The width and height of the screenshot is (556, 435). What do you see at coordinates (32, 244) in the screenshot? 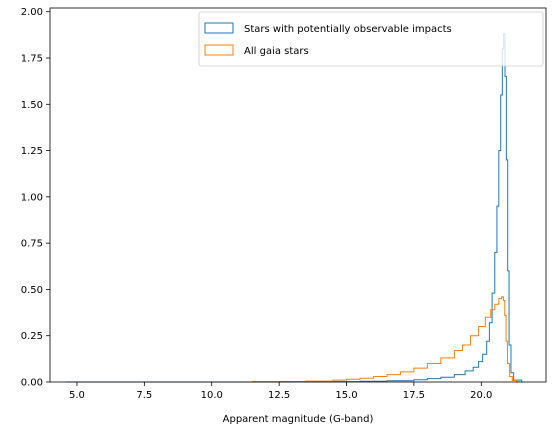
I see `y-tick-label: 0.75` at bounding box center [32, 244].